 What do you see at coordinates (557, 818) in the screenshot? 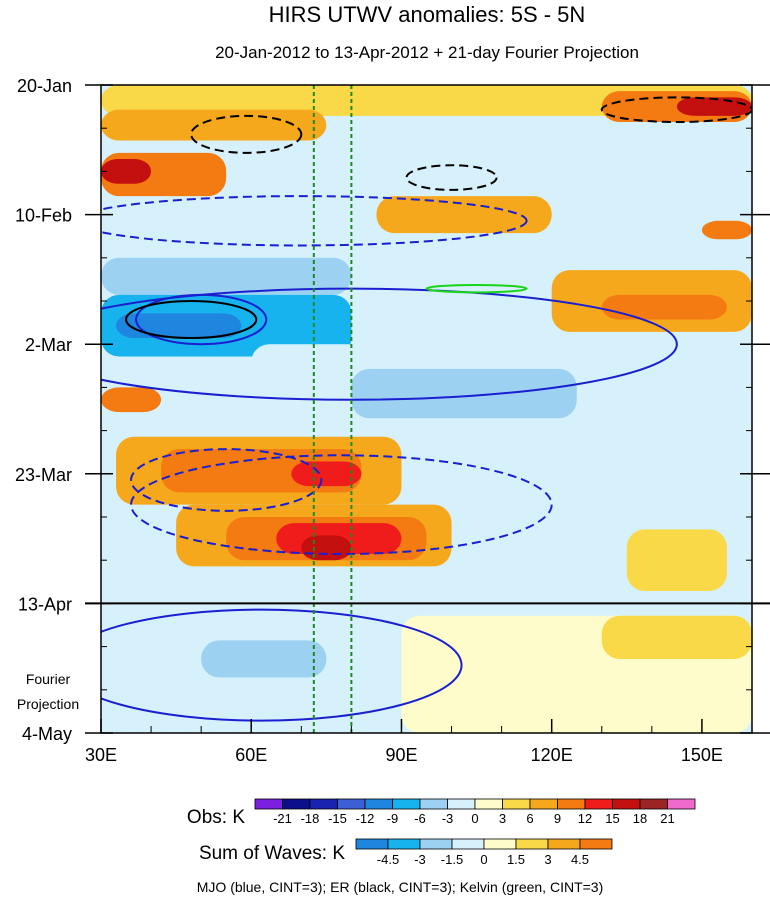
I see `colorbar-level-label: 9` at bounding box center [557, 818].